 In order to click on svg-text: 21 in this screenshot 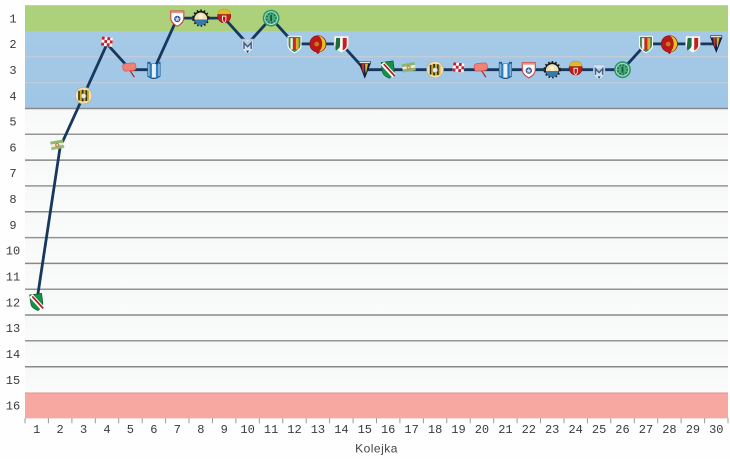, I will do `click(505, 430)`.